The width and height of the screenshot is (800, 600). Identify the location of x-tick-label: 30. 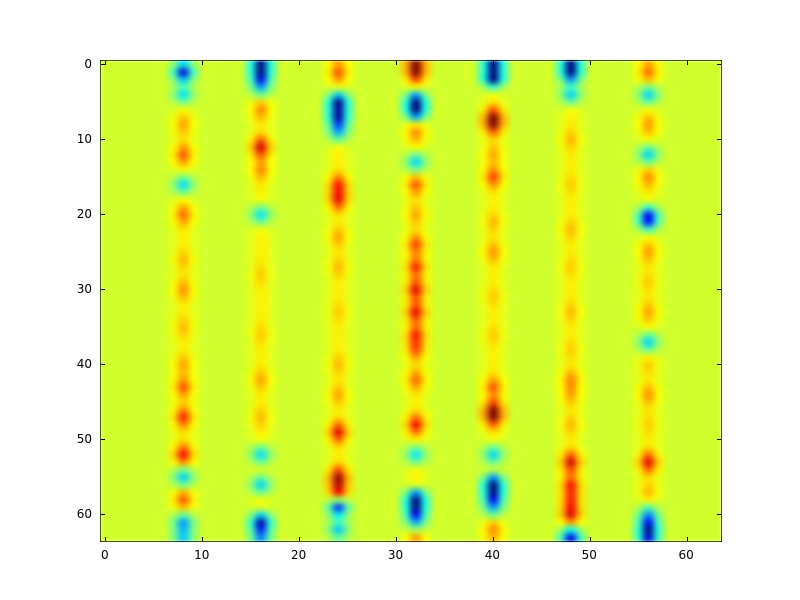
(395, 555).